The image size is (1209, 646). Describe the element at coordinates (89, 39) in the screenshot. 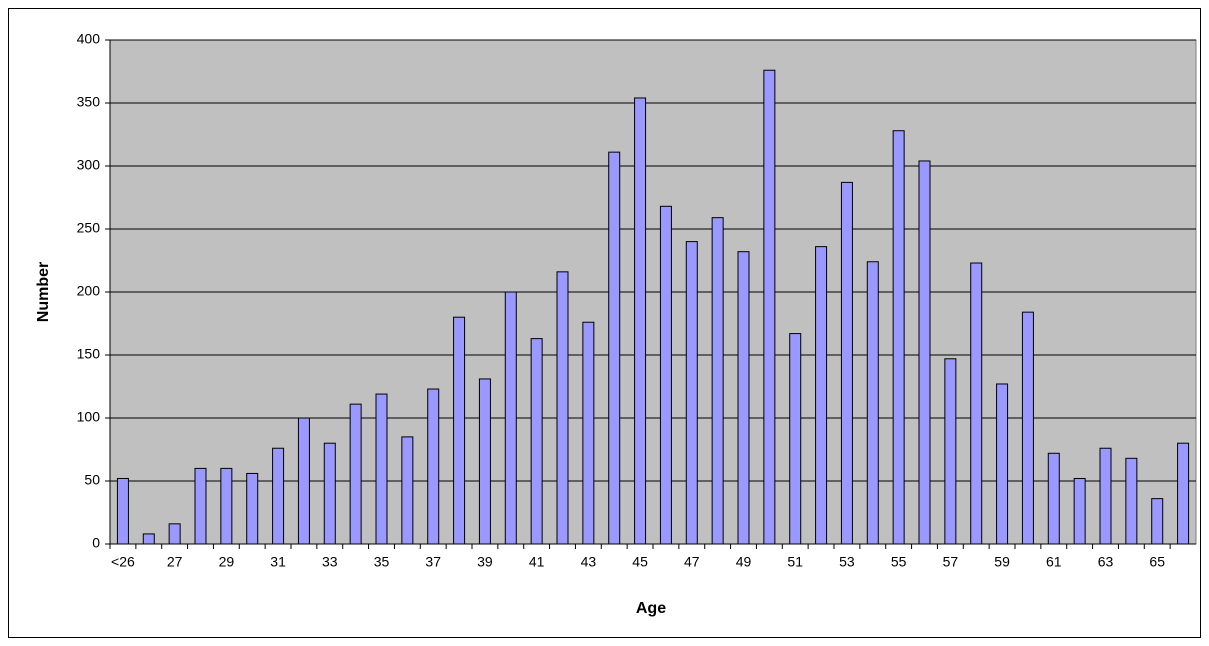

I see `y-tick-label: 400` at that location.